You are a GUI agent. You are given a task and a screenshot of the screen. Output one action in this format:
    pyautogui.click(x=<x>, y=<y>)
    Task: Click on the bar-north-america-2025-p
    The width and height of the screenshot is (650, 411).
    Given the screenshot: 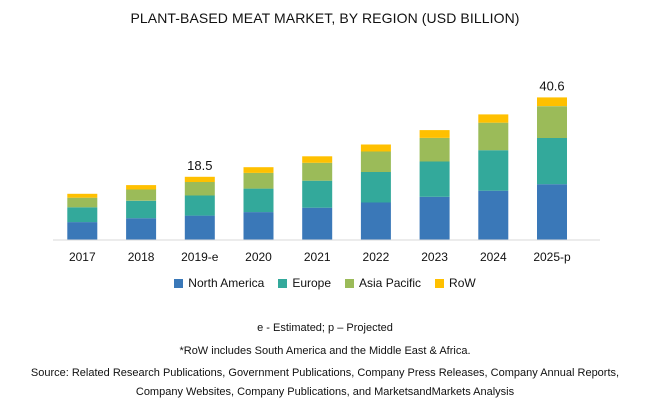 What is the action you would take?
    pyautogui.click(x=552, y=212)
    